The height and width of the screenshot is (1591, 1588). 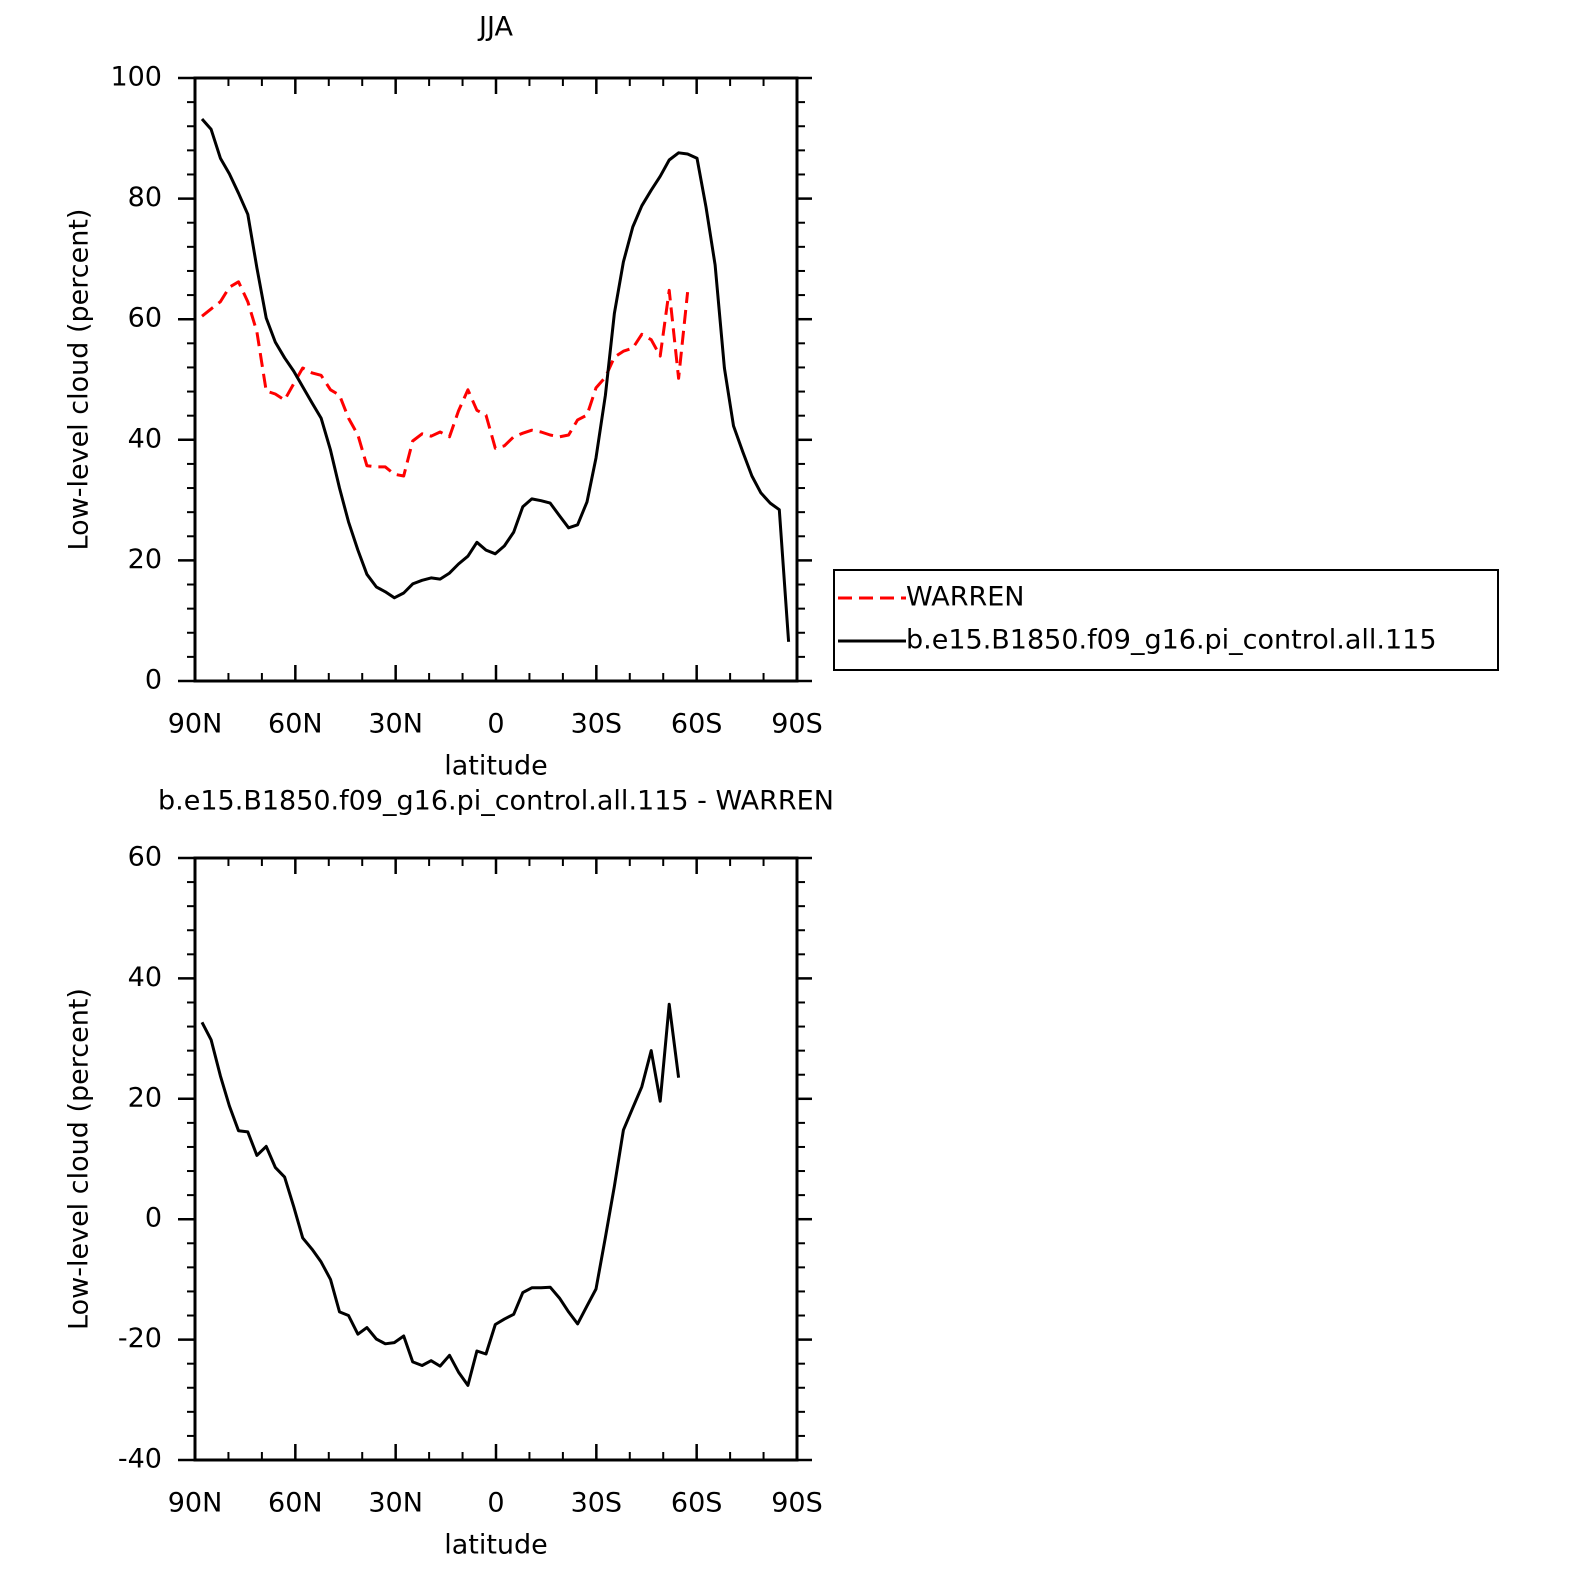 I want to click on y-tick-label: 80, so click(x=145, y=197).